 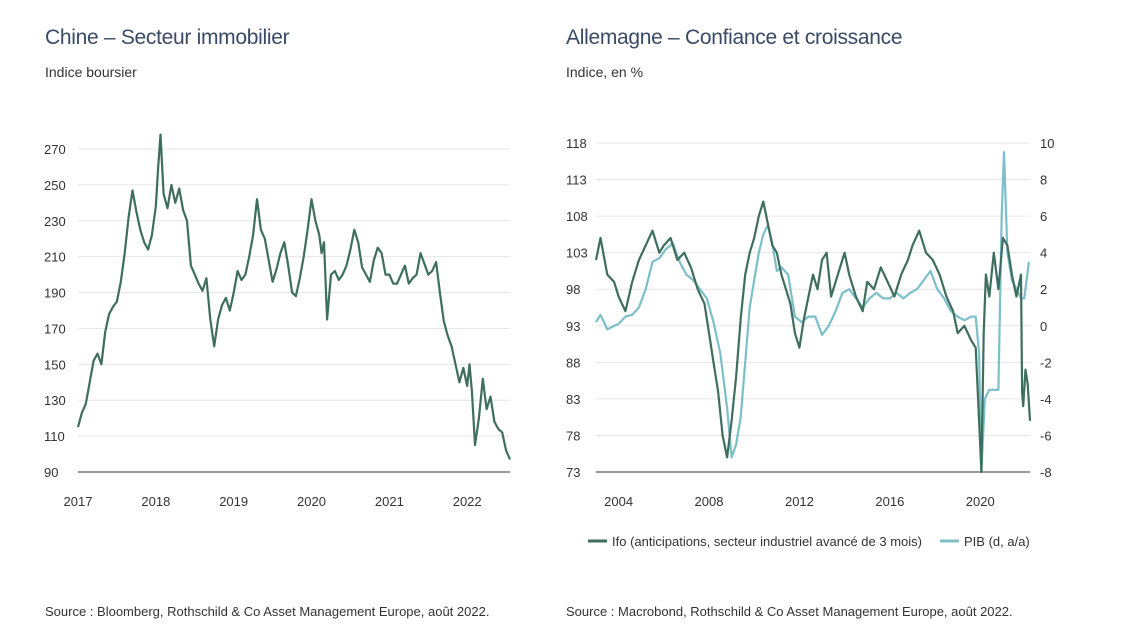 I want to click on chart2-y2-tick: 6, so click(x=1043, y=216).